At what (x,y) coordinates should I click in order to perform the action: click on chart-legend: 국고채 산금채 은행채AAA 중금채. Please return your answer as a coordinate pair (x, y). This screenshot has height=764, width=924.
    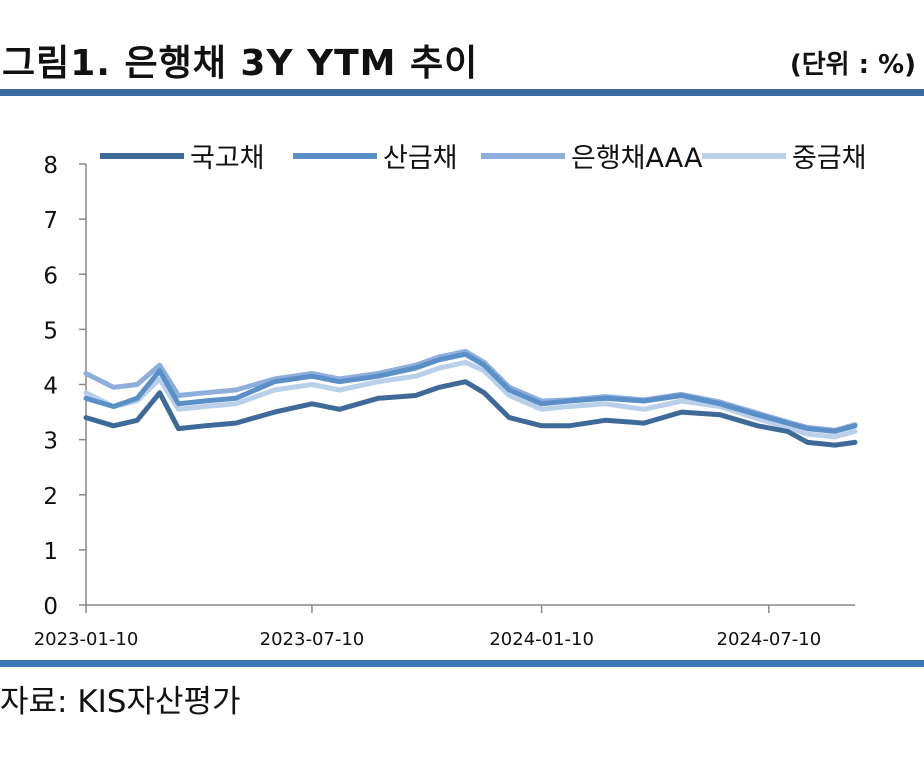
    Looking at the image, I should click on (483, 158).